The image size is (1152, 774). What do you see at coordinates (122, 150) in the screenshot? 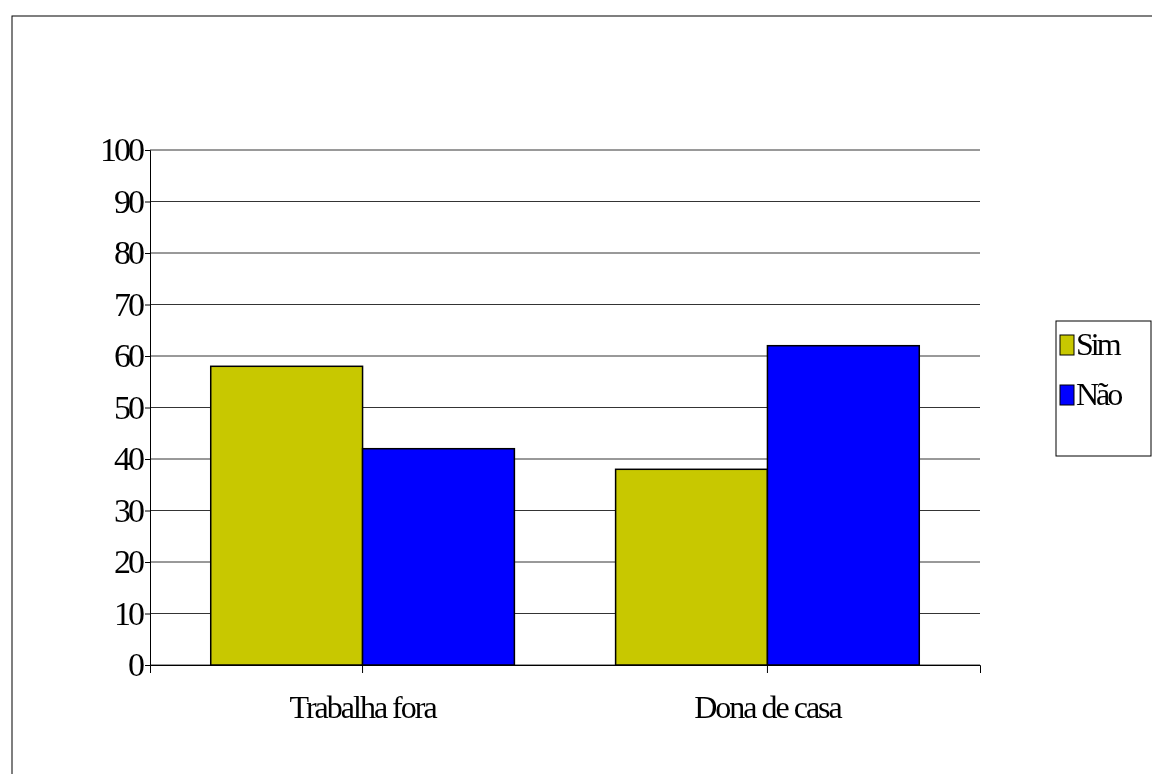
I see `y-tick-label: 100` at bounding box center [122, 150].